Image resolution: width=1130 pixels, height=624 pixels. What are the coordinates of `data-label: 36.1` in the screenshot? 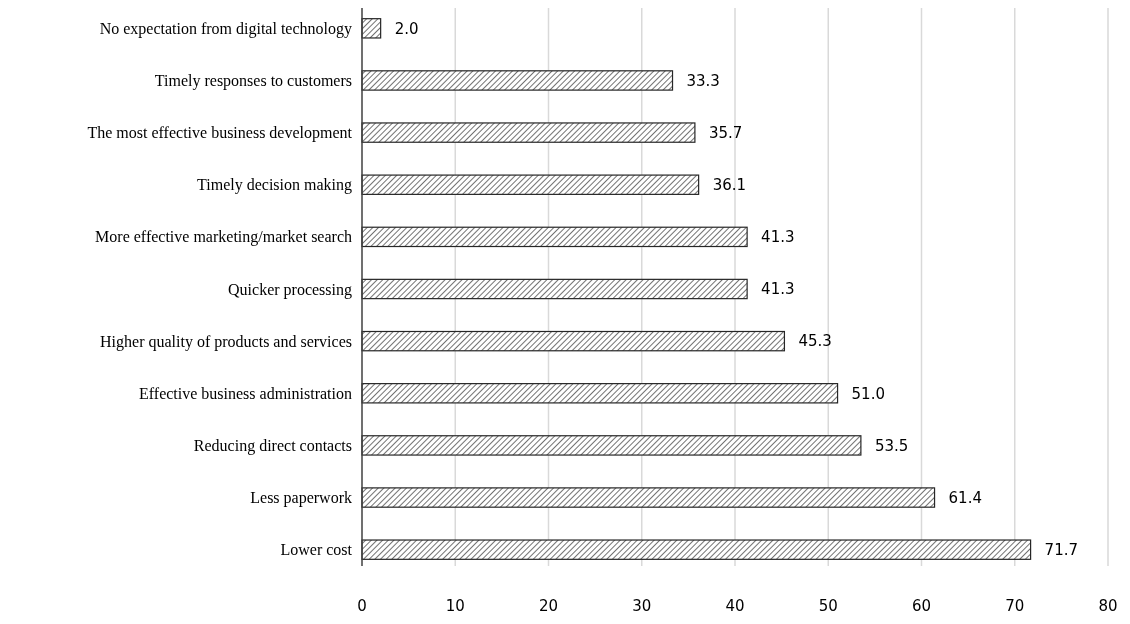 It's located at (729, 184).